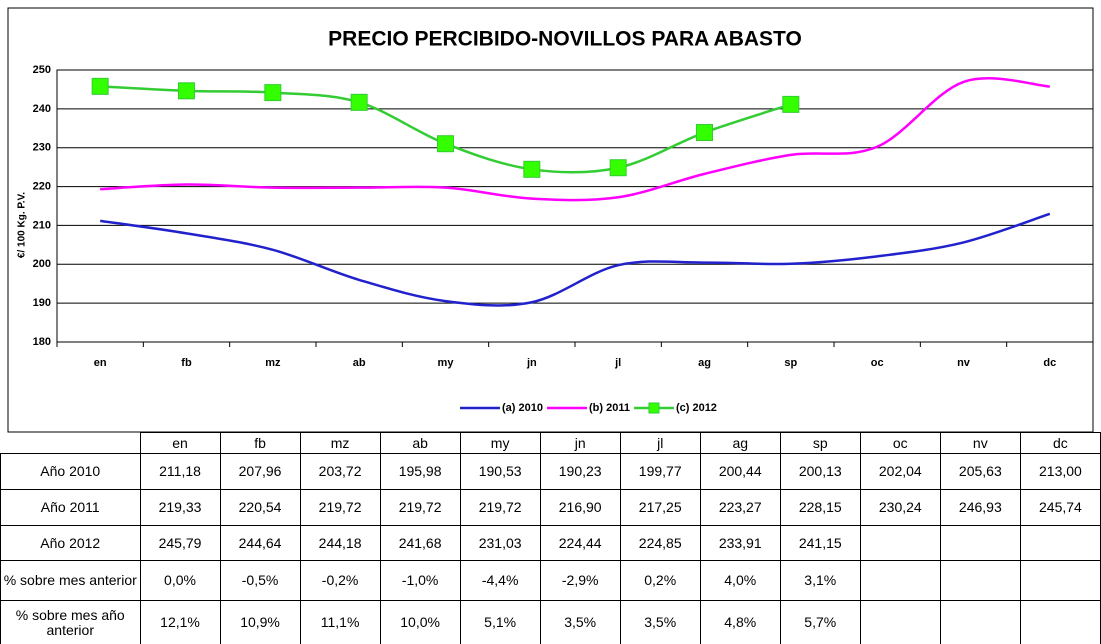  Describe the element at coordinates (1049, 363) in the screenshot. I see `x-tick-label: dc` at that location.